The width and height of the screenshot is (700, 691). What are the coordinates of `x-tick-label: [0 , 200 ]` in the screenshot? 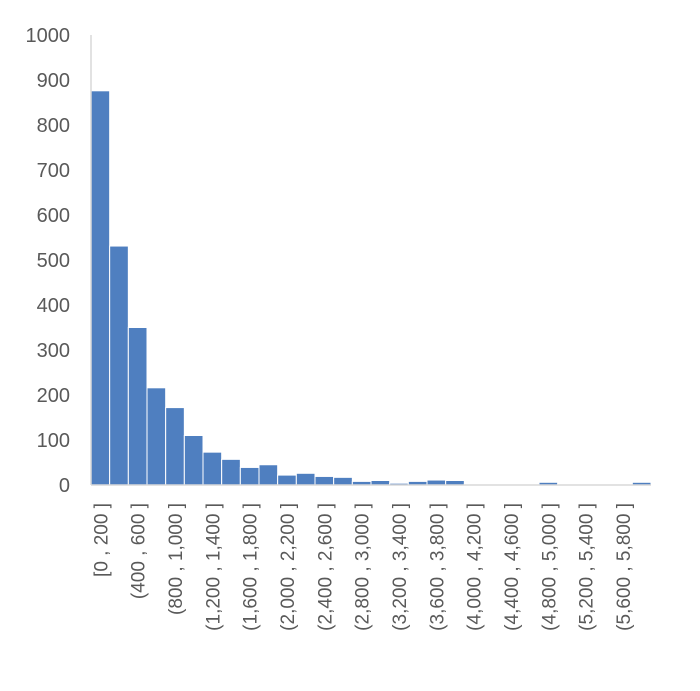 It's located at (101, 540).